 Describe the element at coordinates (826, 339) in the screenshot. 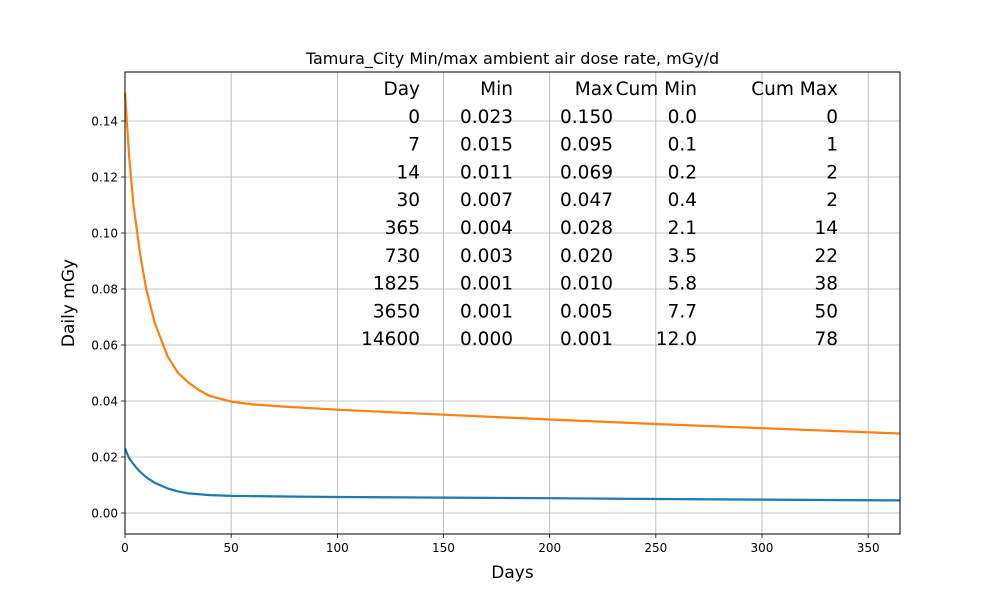

I see `table-cell: 78` at that location.